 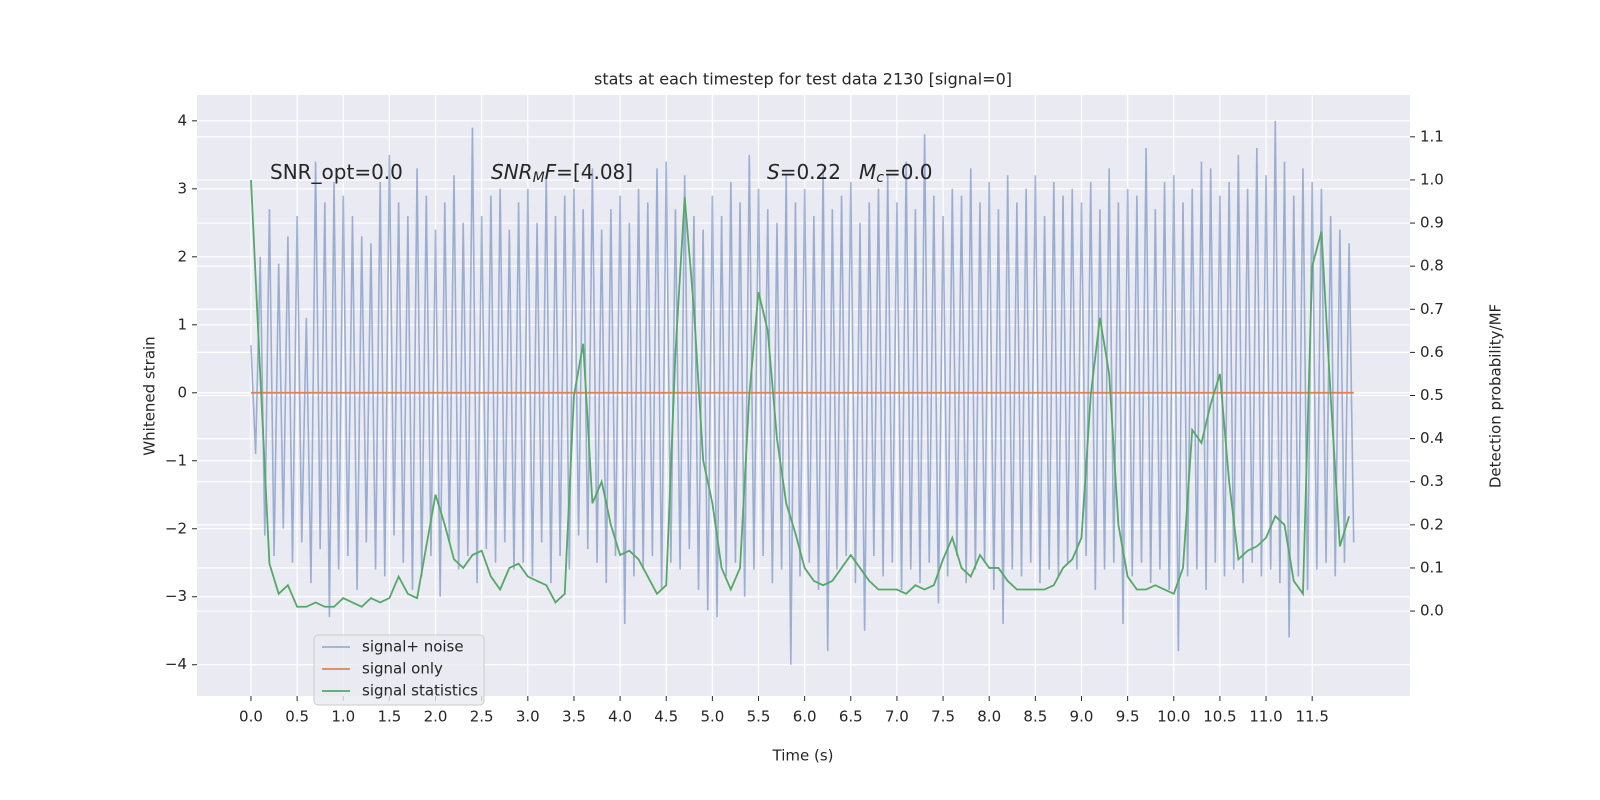 I want to click on annotation: S=0.22, so click(x=804, y=172).